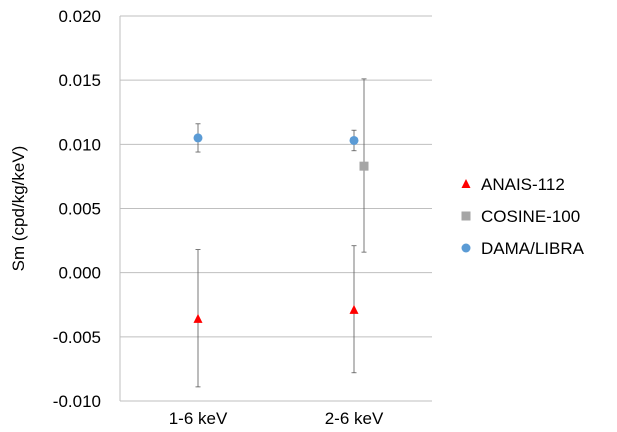 The width and height of the screenshot is (617, 432). Describe the element at coordinates (198, 418) in the screenshot. I see `x-tick-label: 1-6 keV` at that location.